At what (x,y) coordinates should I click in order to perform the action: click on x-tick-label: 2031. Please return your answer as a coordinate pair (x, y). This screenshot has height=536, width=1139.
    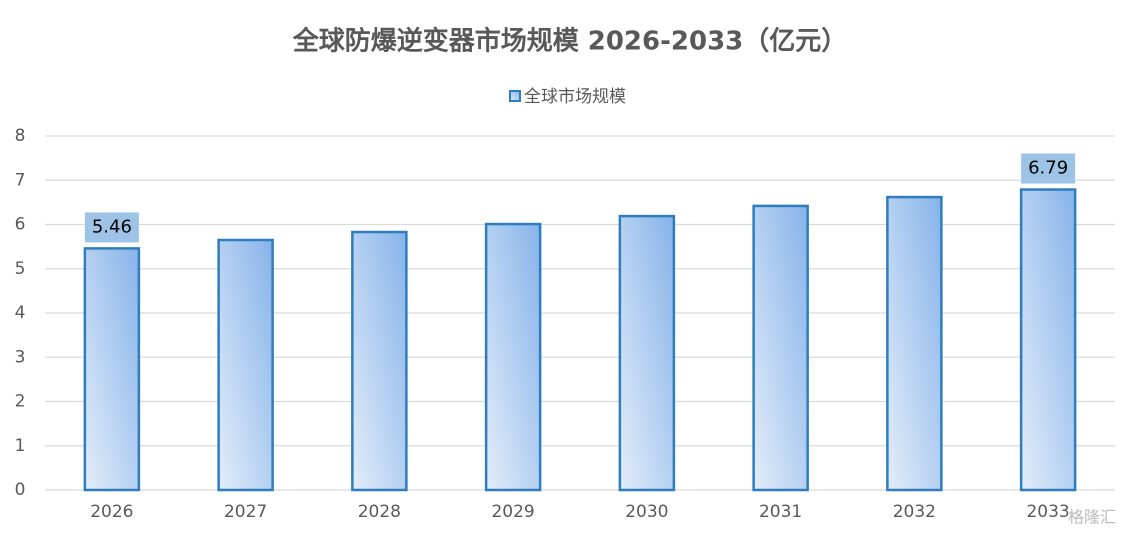
    Looking at the image, I should click on (780, 512).